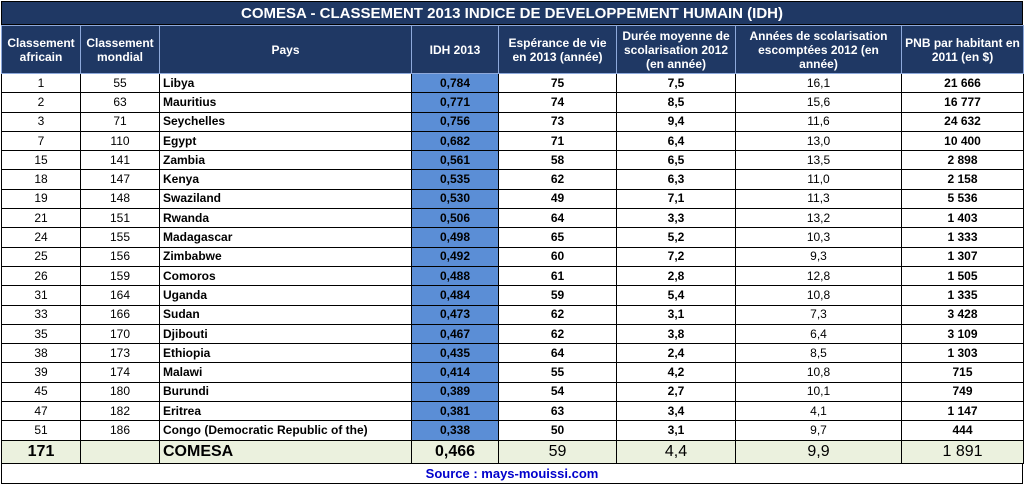  What do you see at coordinates (455, 430) in the screenshot?
I see `idh-value-cell: 0,338` at bounding box center [455, 430].